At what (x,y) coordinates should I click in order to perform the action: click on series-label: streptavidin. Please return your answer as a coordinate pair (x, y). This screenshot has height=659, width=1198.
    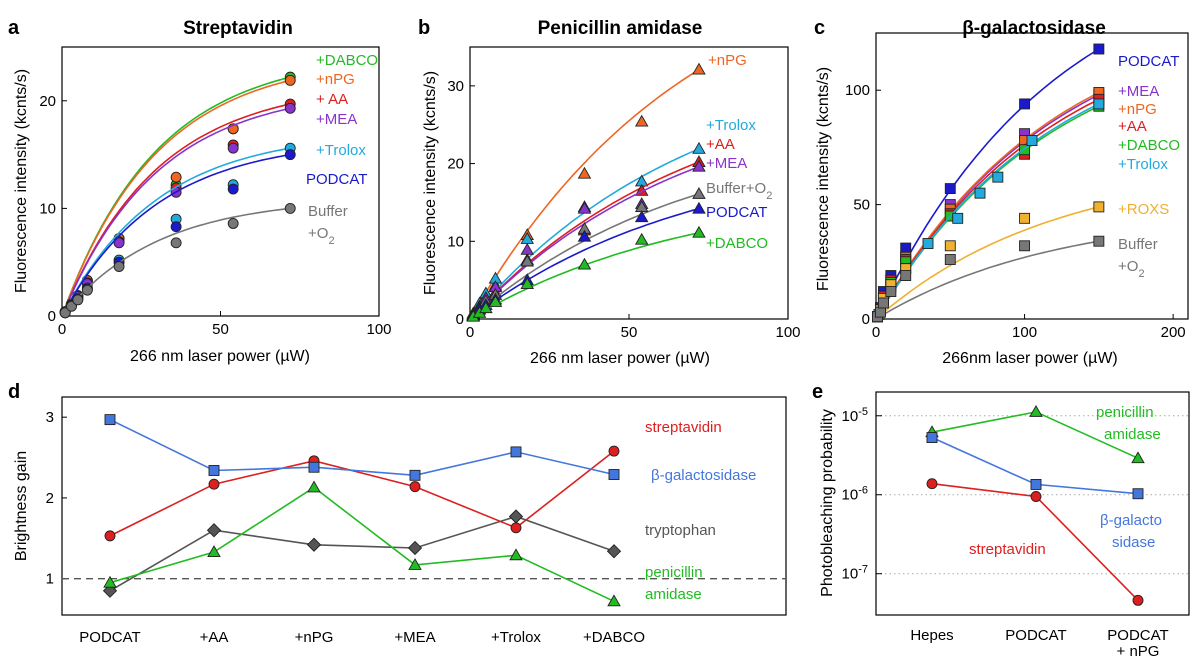
    Looking at the image, I should click on (1007, 549).